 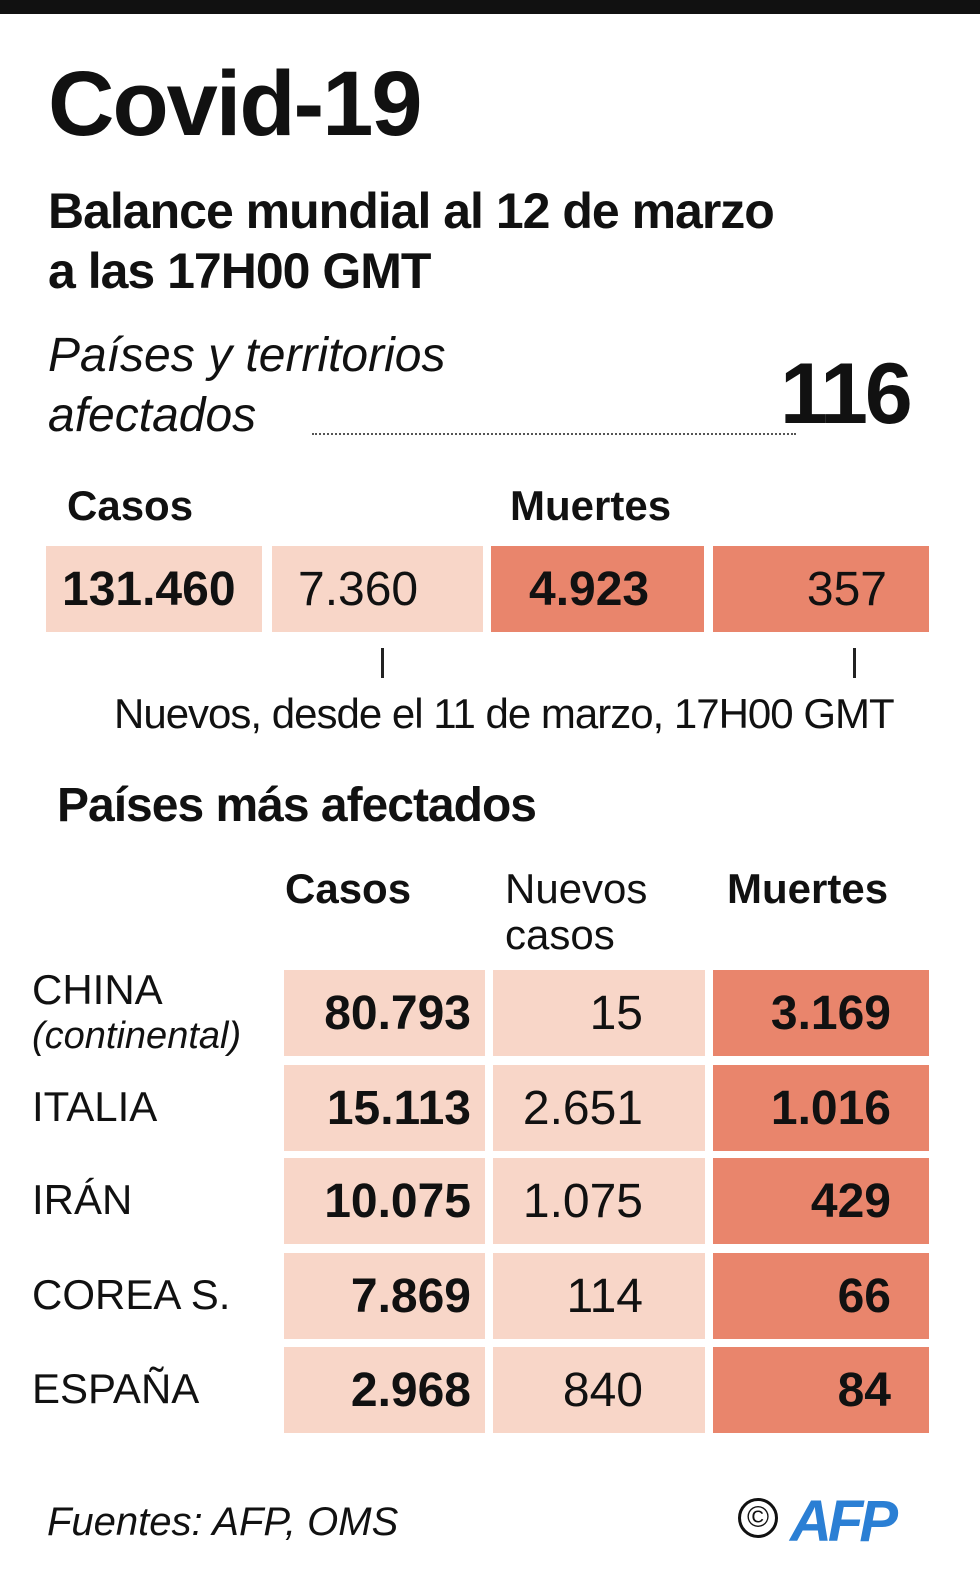 What do you see at coordinates (821, 1013) in the screenshot?
I see `deaths-cell: 3.169` at bounding box center [821, 1013].